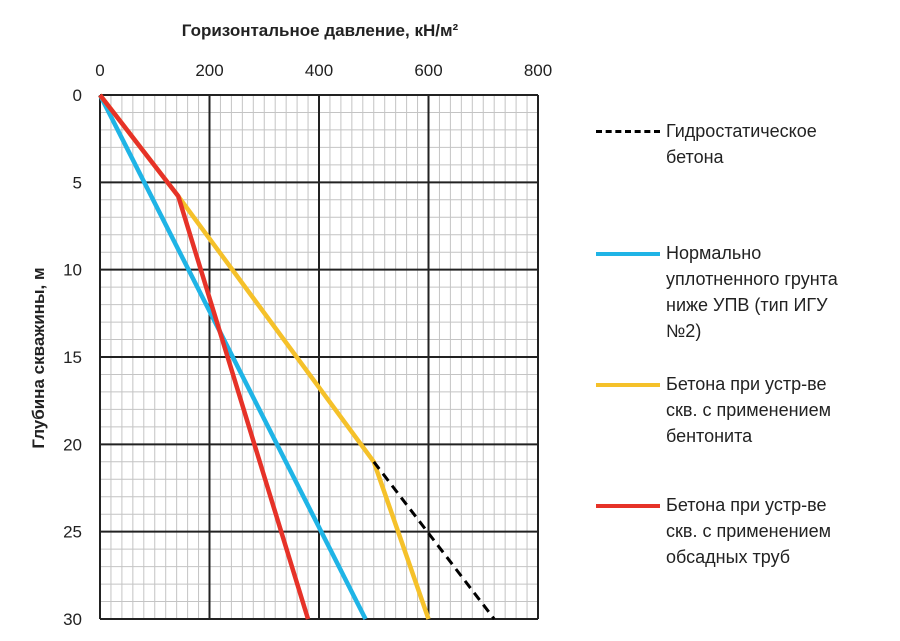 The height and width of the screenshot is (641, 900). I want to click on y-axis-title: Глубина скважины, м, so click(38, 357).